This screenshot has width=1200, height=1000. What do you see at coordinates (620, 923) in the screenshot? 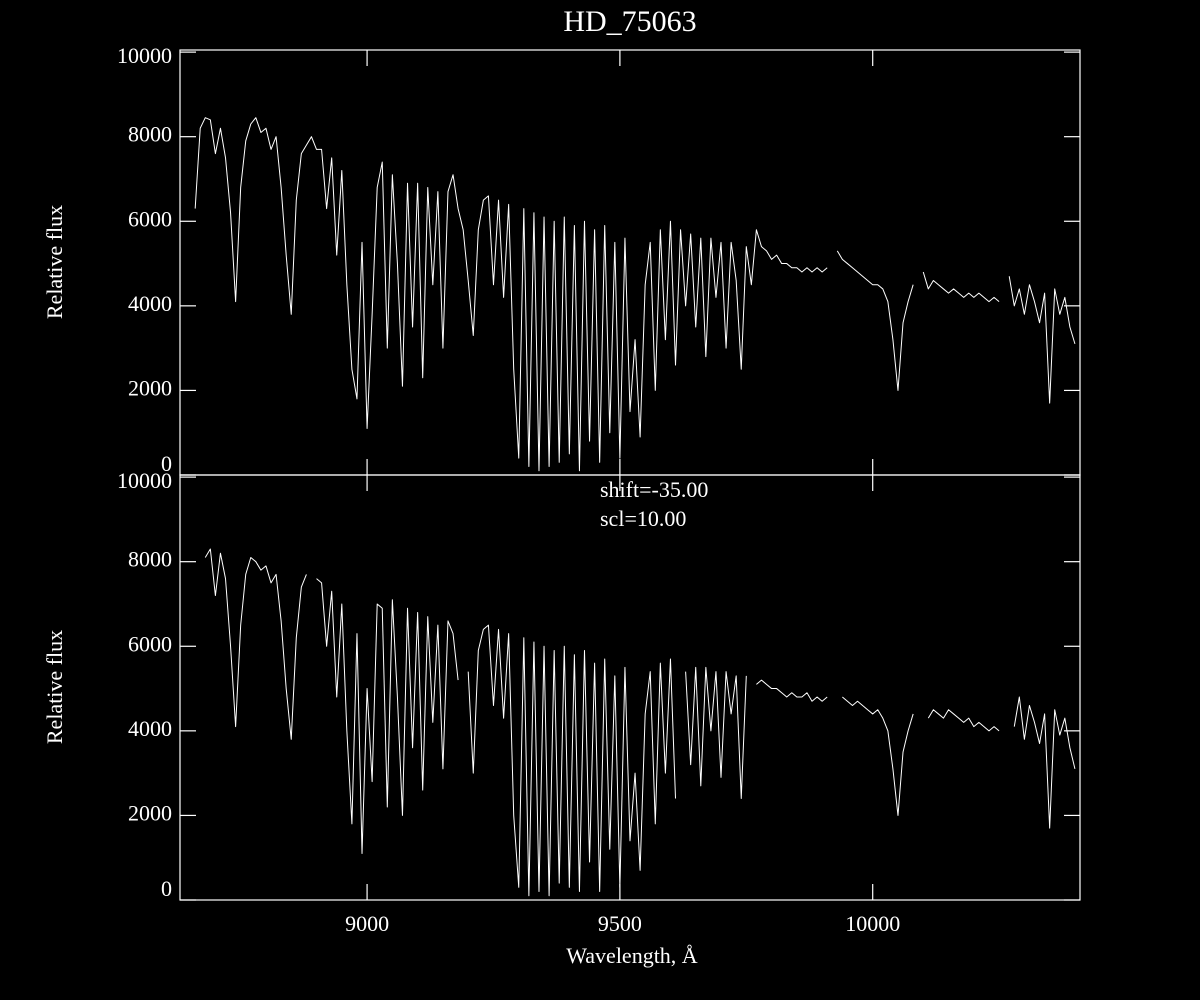
I see `x-tick-label: 9500` at bounding box center [620, 923].